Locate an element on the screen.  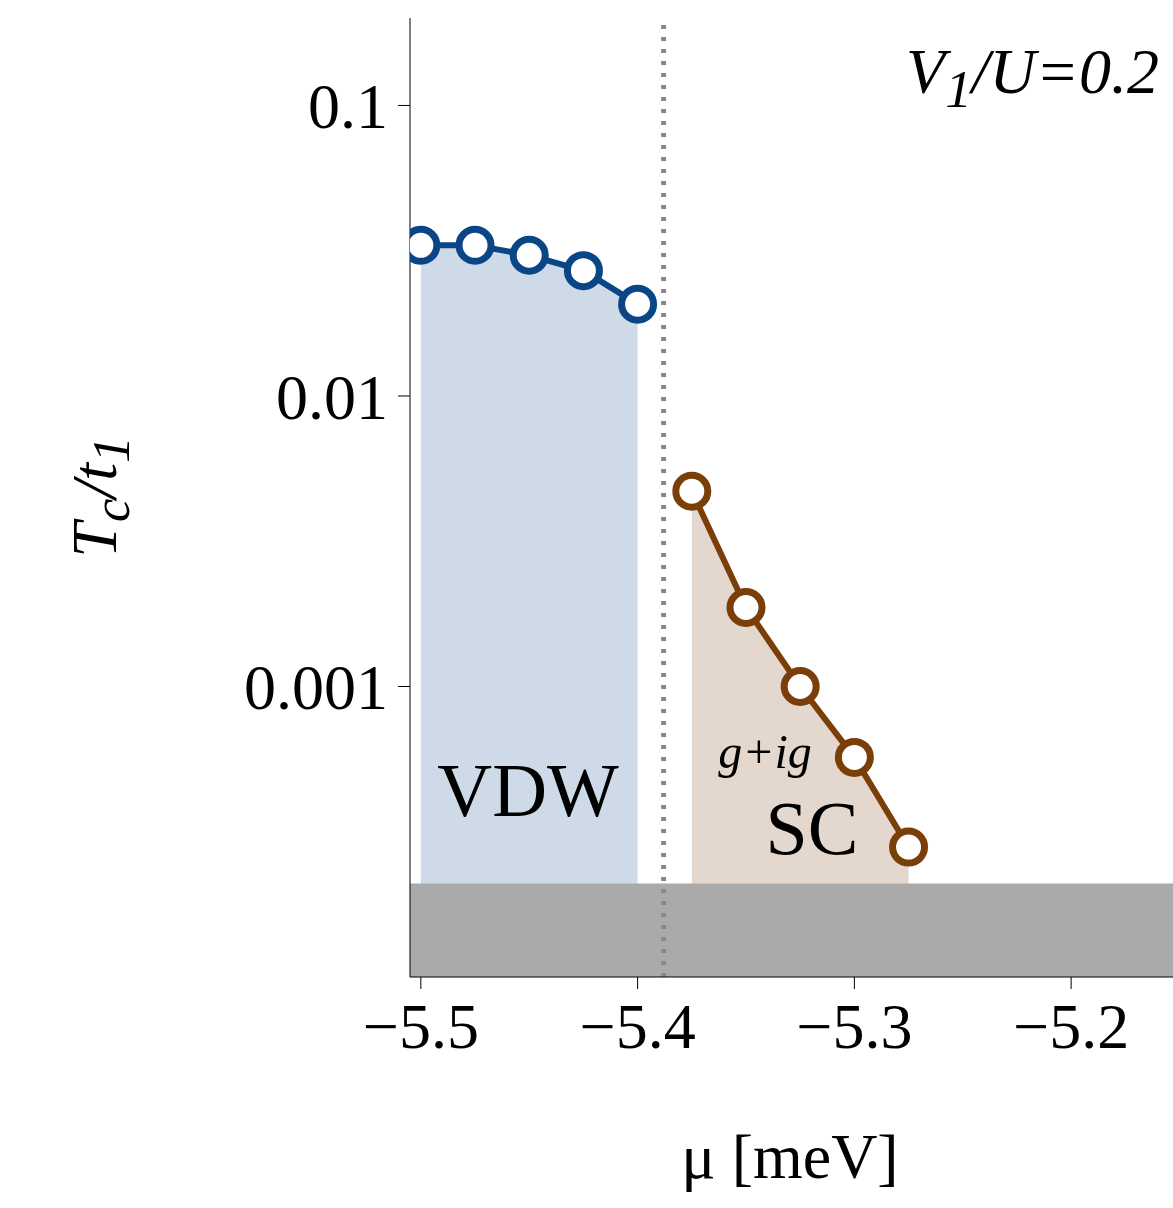
annotation: V$_{1}$/U=0.2 is located at coordinates (1032, 77).